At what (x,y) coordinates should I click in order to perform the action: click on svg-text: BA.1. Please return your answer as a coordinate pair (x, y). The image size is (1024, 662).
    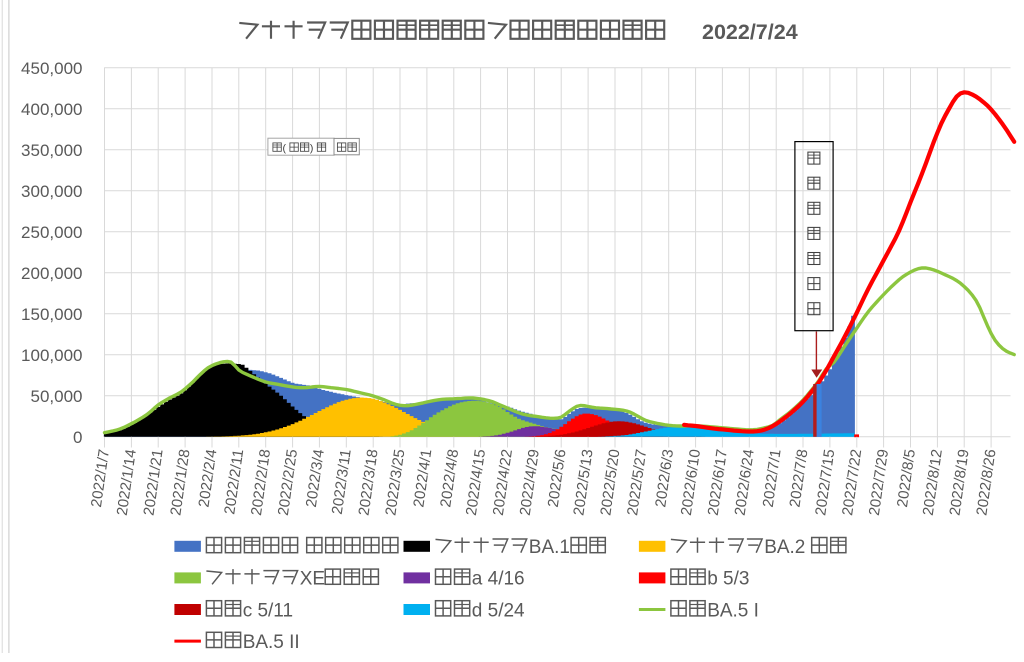
    Looking at the image, I should click on (549, 547).